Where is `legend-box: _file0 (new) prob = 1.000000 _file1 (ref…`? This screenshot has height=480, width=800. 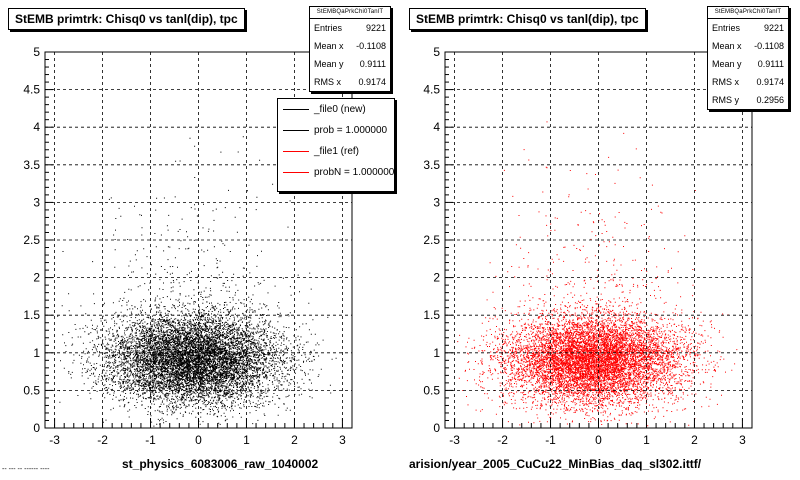 legend-box: _file0 (new) prob = 1.000000 _file1 (ref… is located at coordinates (336, 145).